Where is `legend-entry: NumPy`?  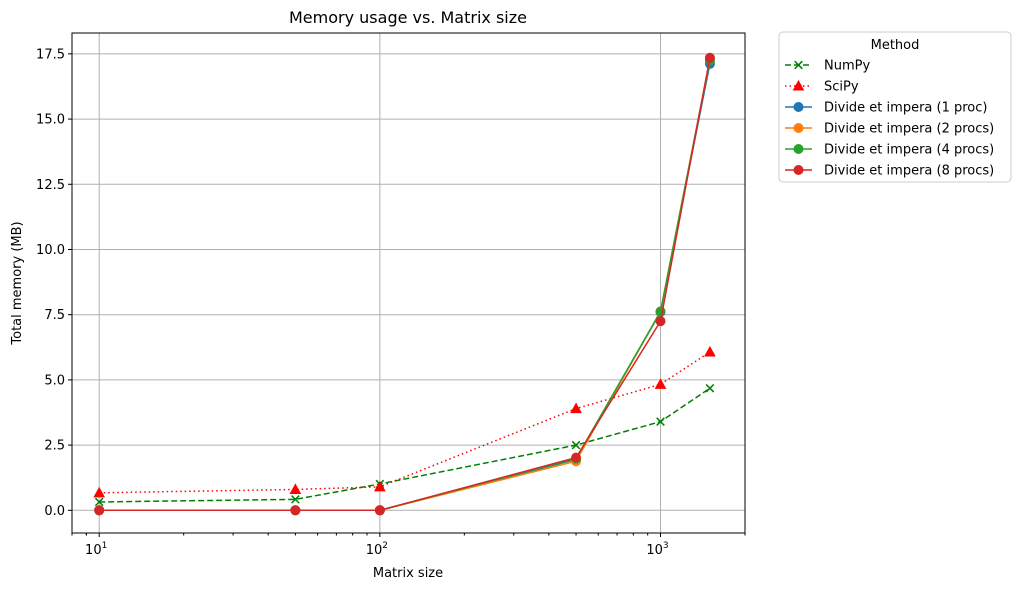 legend-entry: NumPy is located at coordinates (827, 66).